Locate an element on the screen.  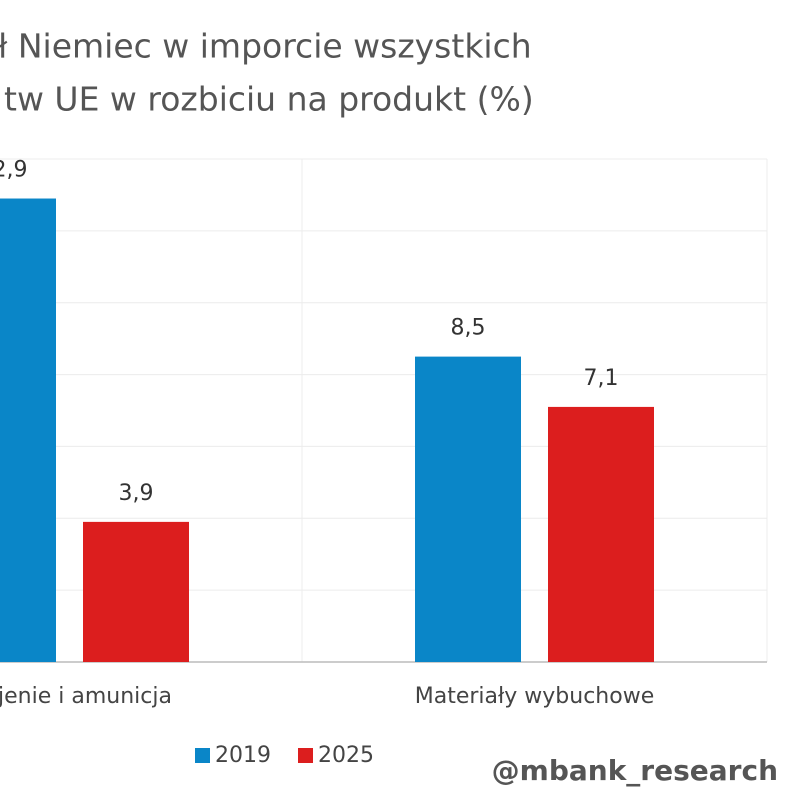
chart-title: tw UE w rozbiciu na produkt (%) is located at coordinates (269, 99).